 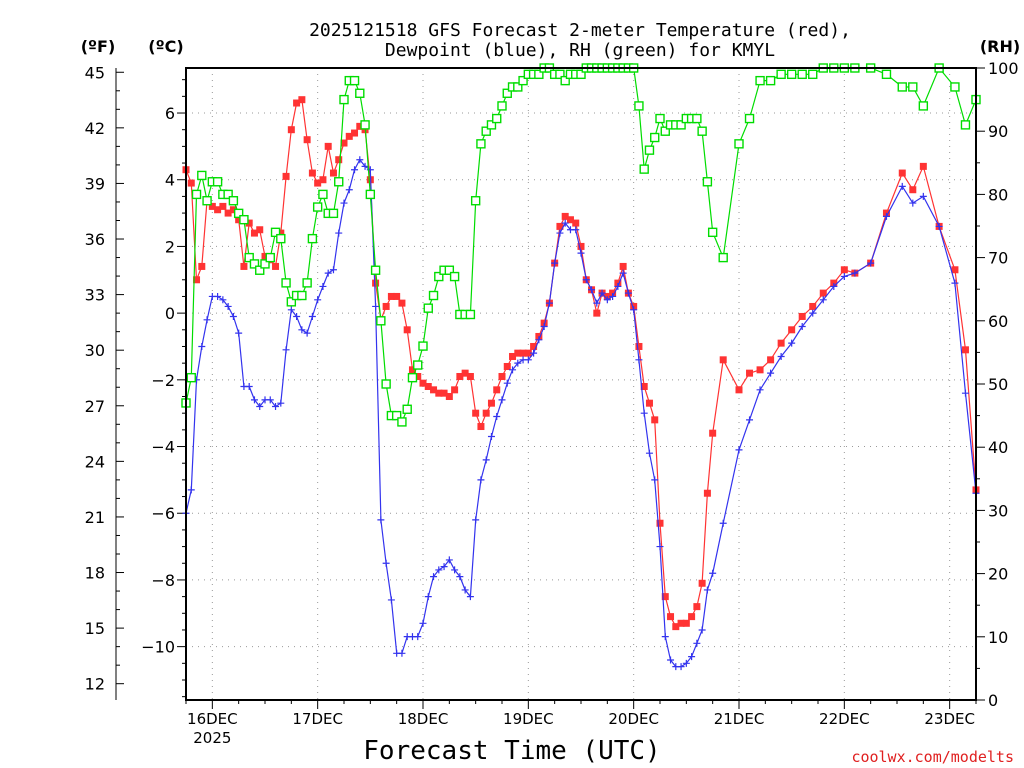 I want to click on celsius-tick-label: 0, so click(x=170, y=313).